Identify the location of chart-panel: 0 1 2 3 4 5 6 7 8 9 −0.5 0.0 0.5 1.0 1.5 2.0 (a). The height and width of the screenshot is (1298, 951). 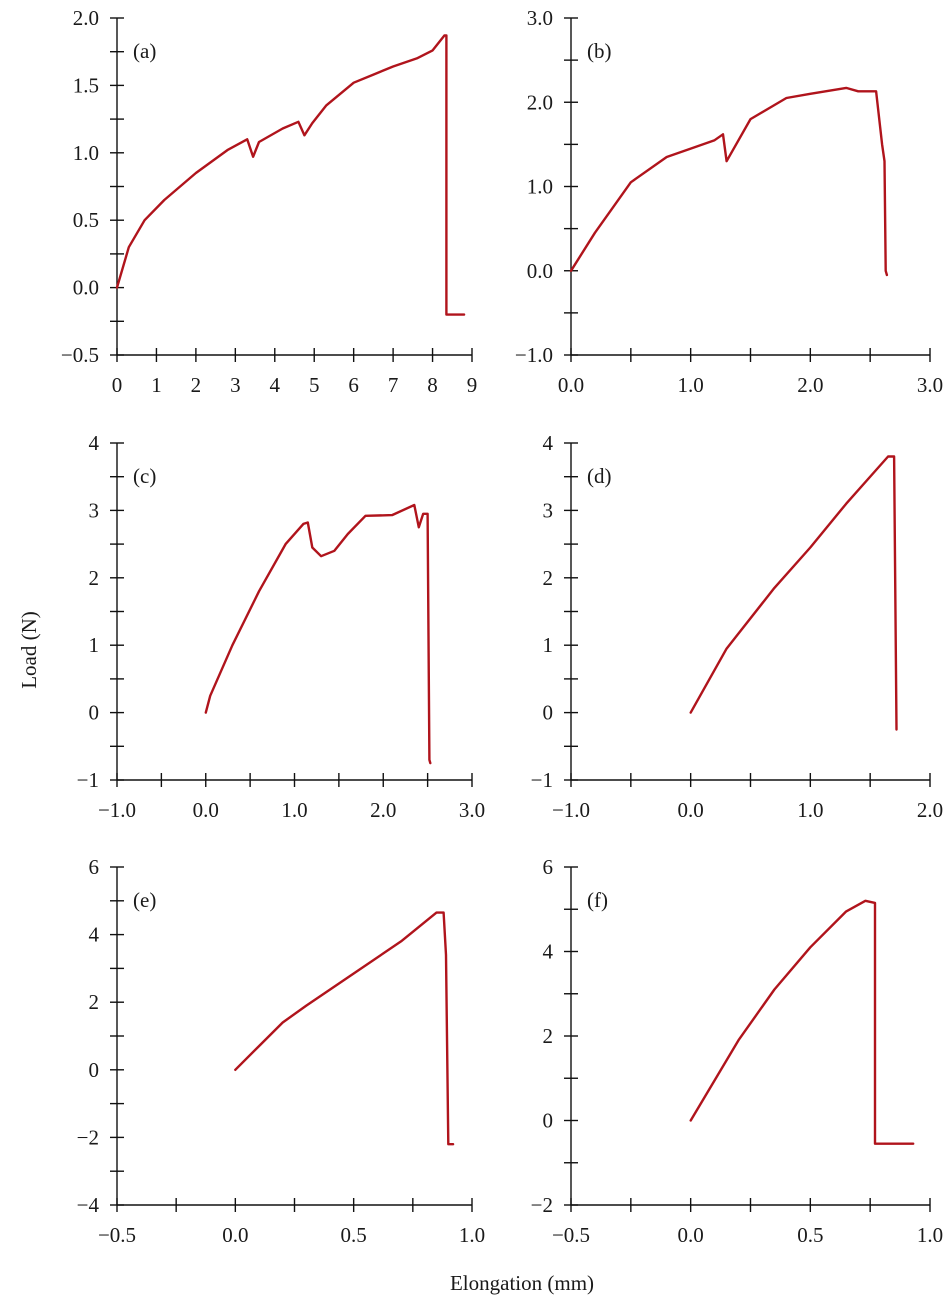
(269, 201).